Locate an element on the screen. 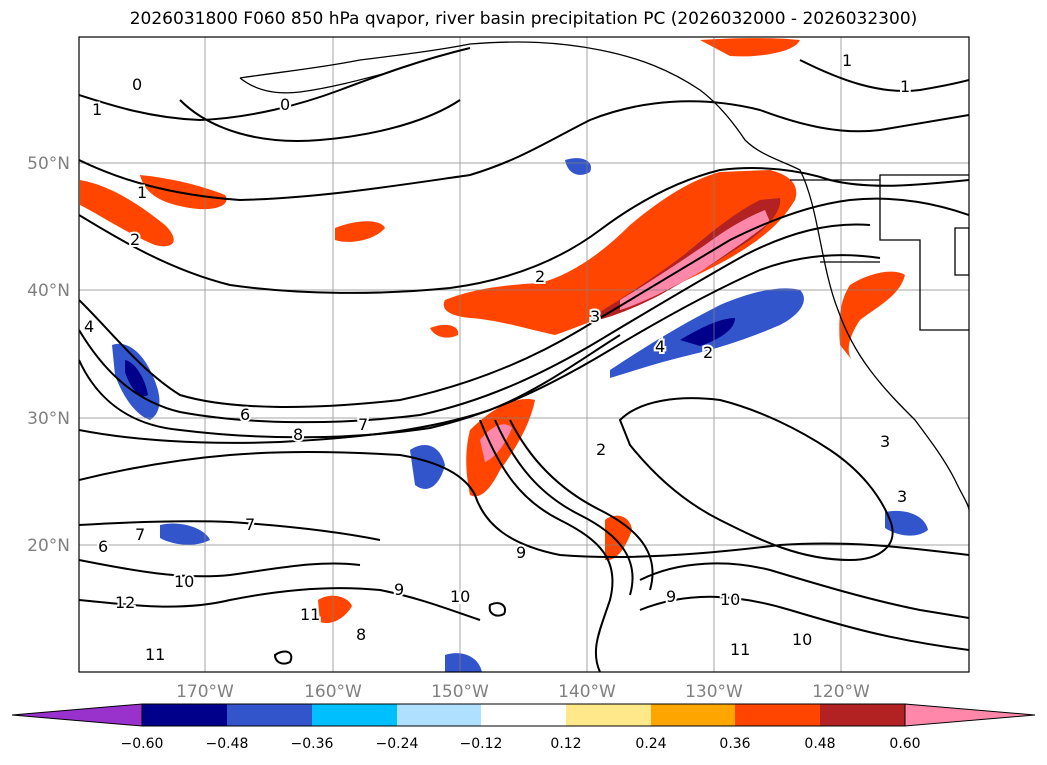 This screenshot has width=1047, height=765. negative-patch-sw is located at coordinates (185, 534).